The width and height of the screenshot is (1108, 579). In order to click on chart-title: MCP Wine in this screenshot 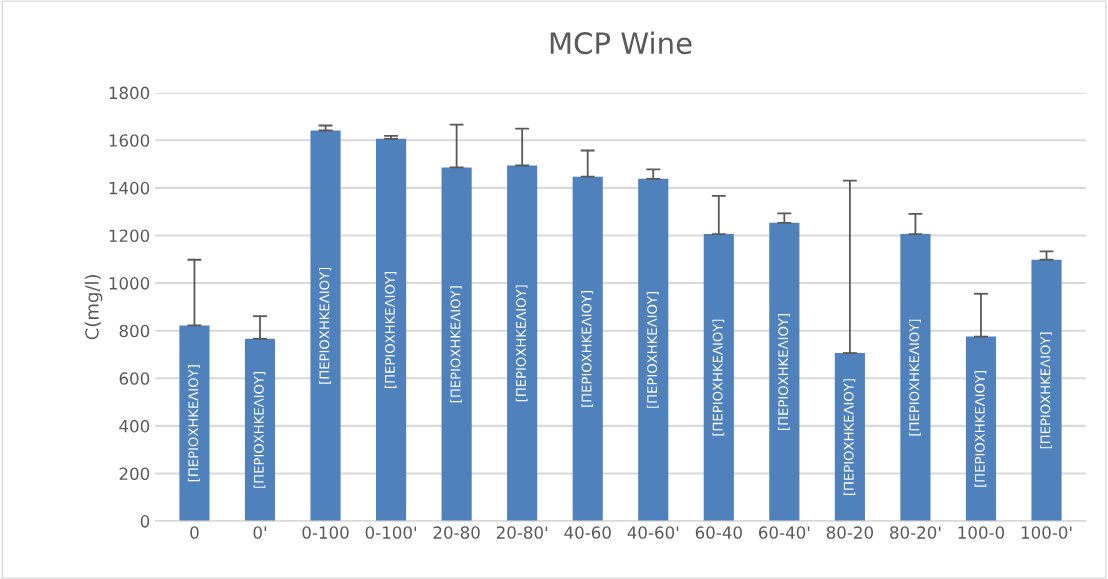, I will do `click(621, 43)`.